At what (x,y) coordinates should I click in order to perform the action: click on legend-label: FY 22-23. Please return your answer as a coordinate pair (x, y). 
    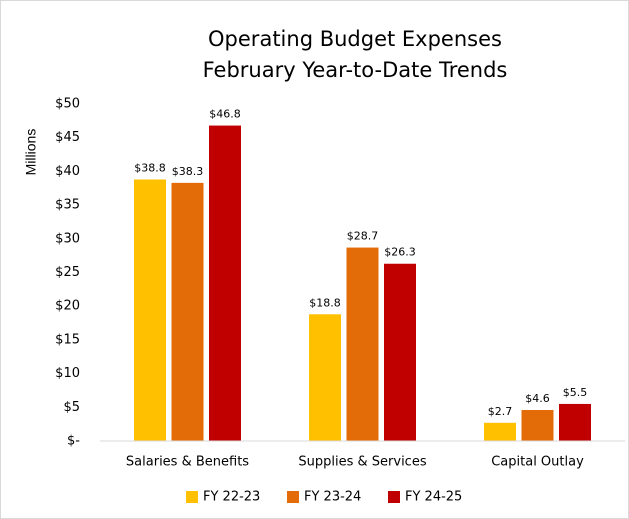
    Looking at the image, I should click on (231, 497).